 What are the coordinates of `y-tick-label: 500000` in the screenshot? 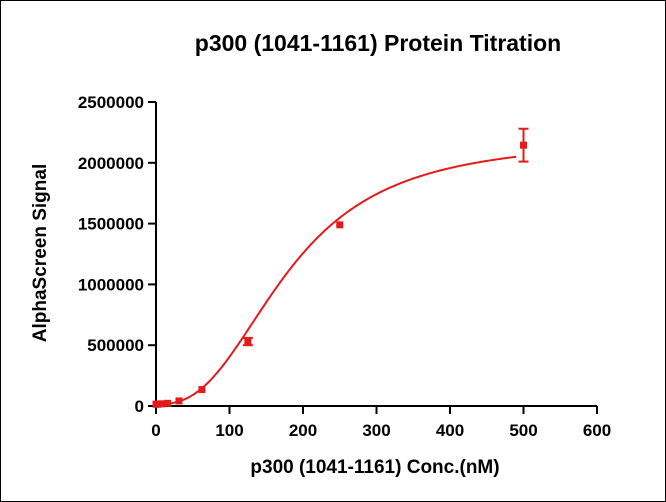 It's located at (115, 345).